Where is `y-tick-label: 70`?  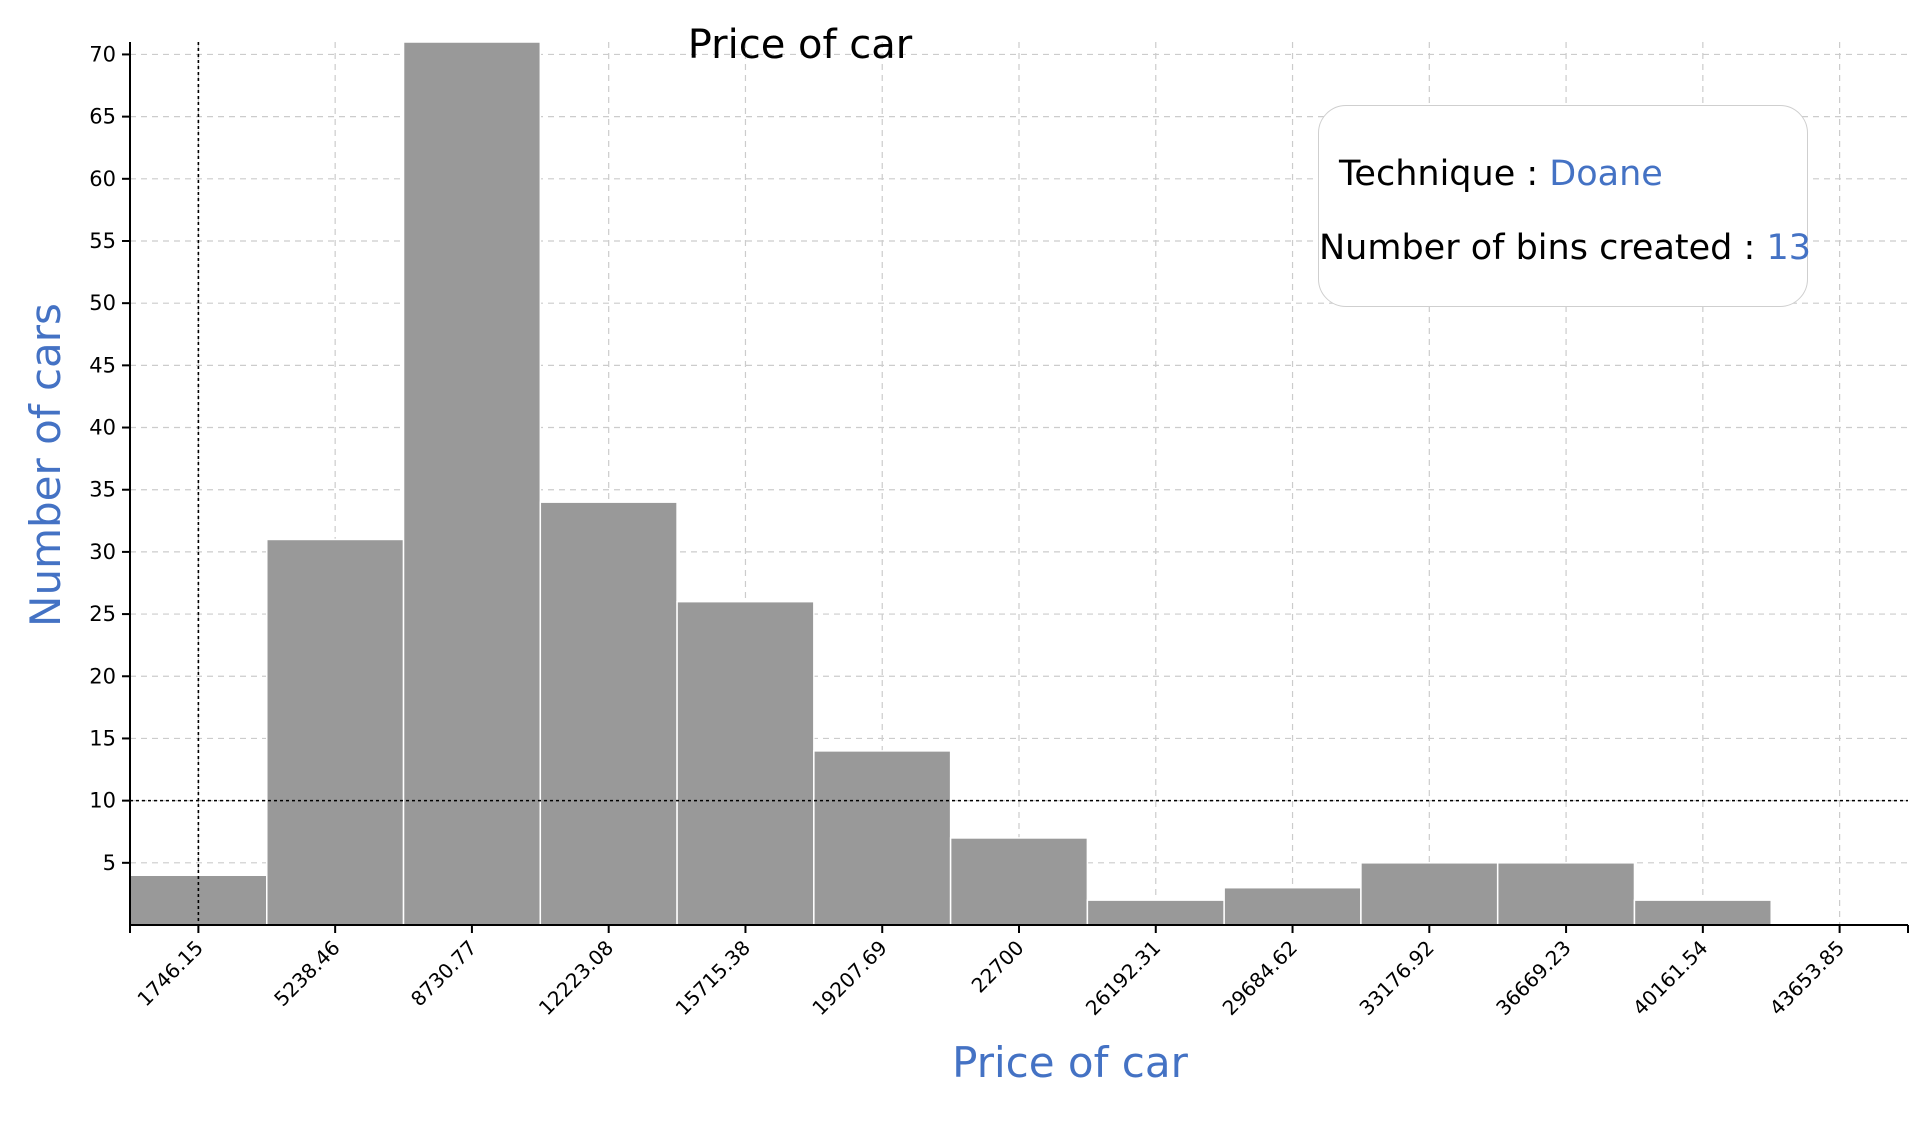
y-tick-label: 70 is located at coordinates (102, 54).